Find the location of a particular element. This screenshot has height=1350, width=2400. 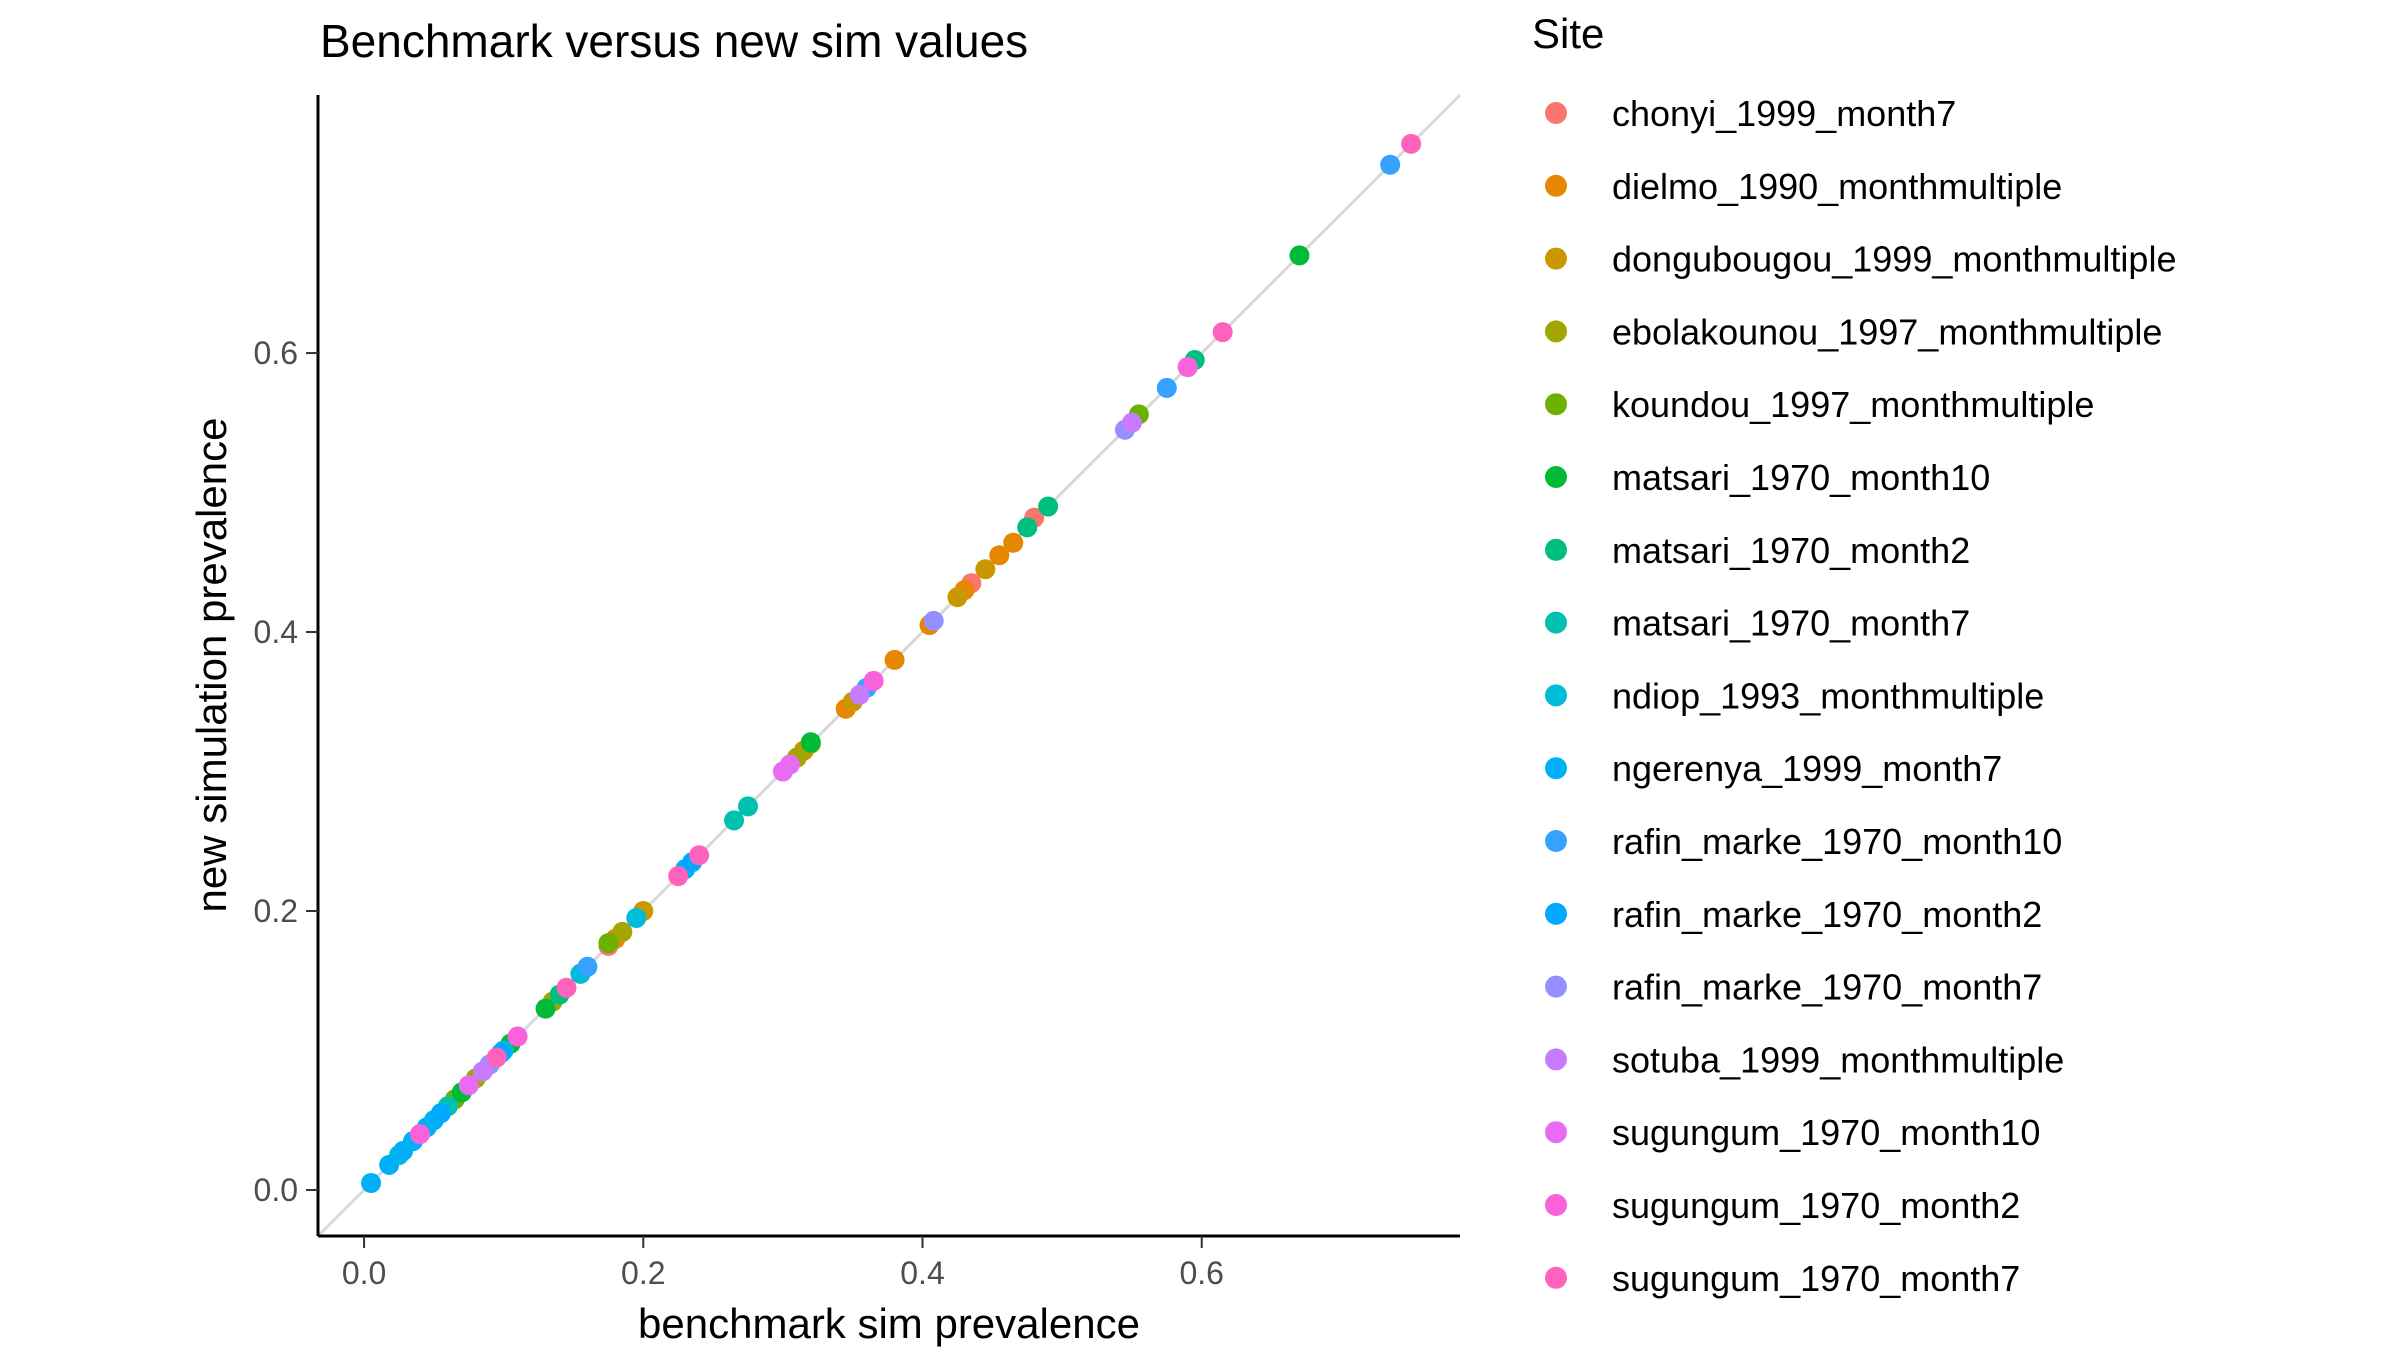

legend-label: ebolakounou_1997_monthmultiple is located at coordinates (1887, 331).